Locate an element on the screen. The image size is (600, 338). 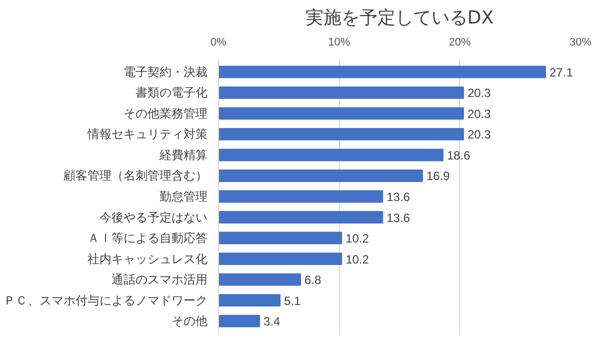
data-label: 18.6 is located at coordinates (458, 155).